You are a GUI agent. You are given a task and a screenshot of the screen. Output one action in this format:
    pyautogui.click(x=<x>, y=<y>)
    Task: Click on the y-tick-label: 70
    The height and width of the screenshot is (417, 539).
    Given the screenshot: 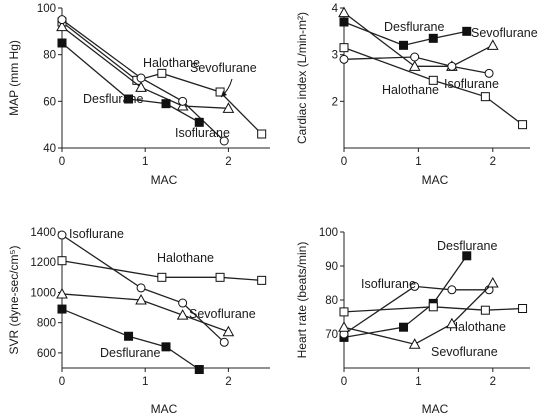 What is the action you would take?
    pyautogui.click(x=331, y=335)
    